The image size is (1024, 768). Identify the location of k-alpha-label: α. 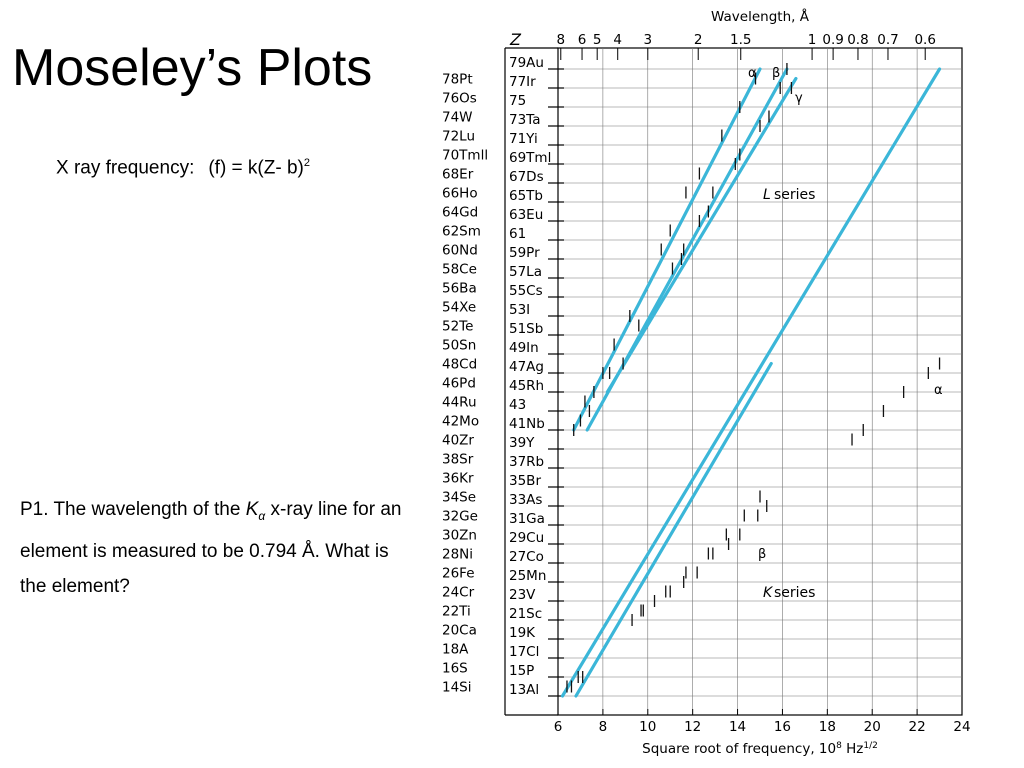
(938, 390).